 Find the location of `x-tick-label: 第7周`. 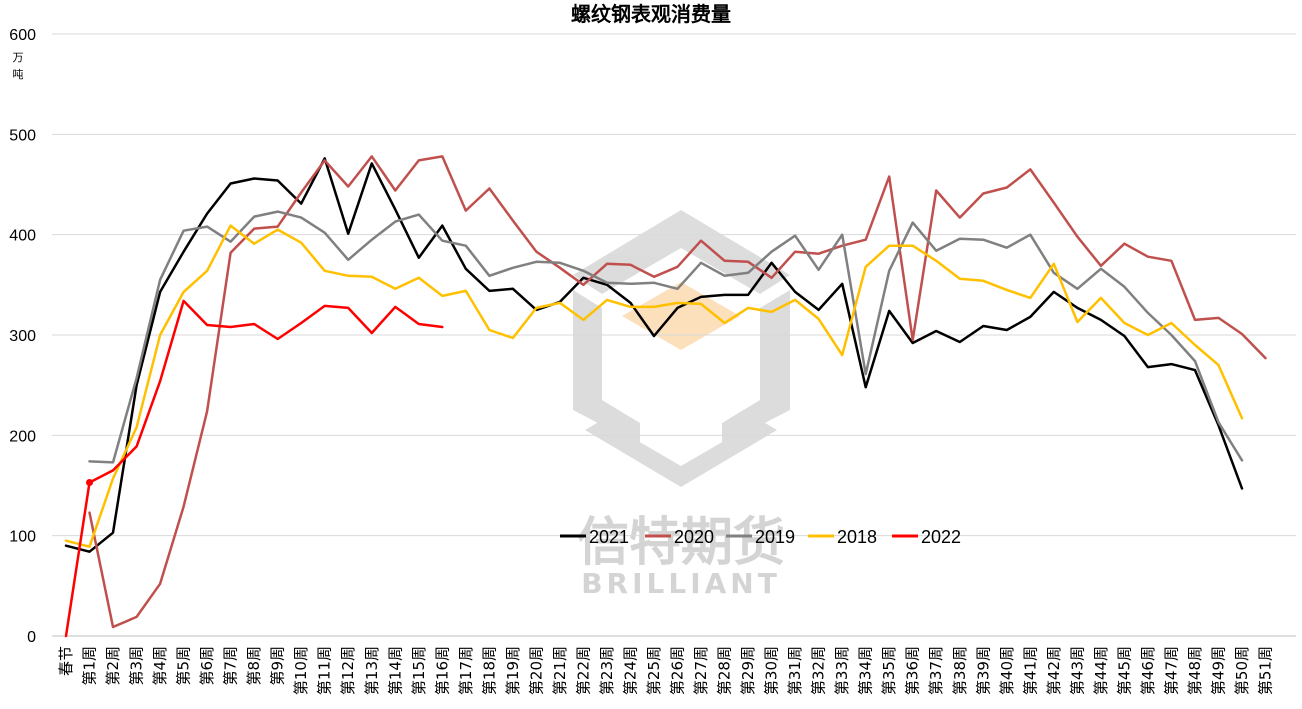

x-tick-label: 第7周 is located at coordinates (231, 666).